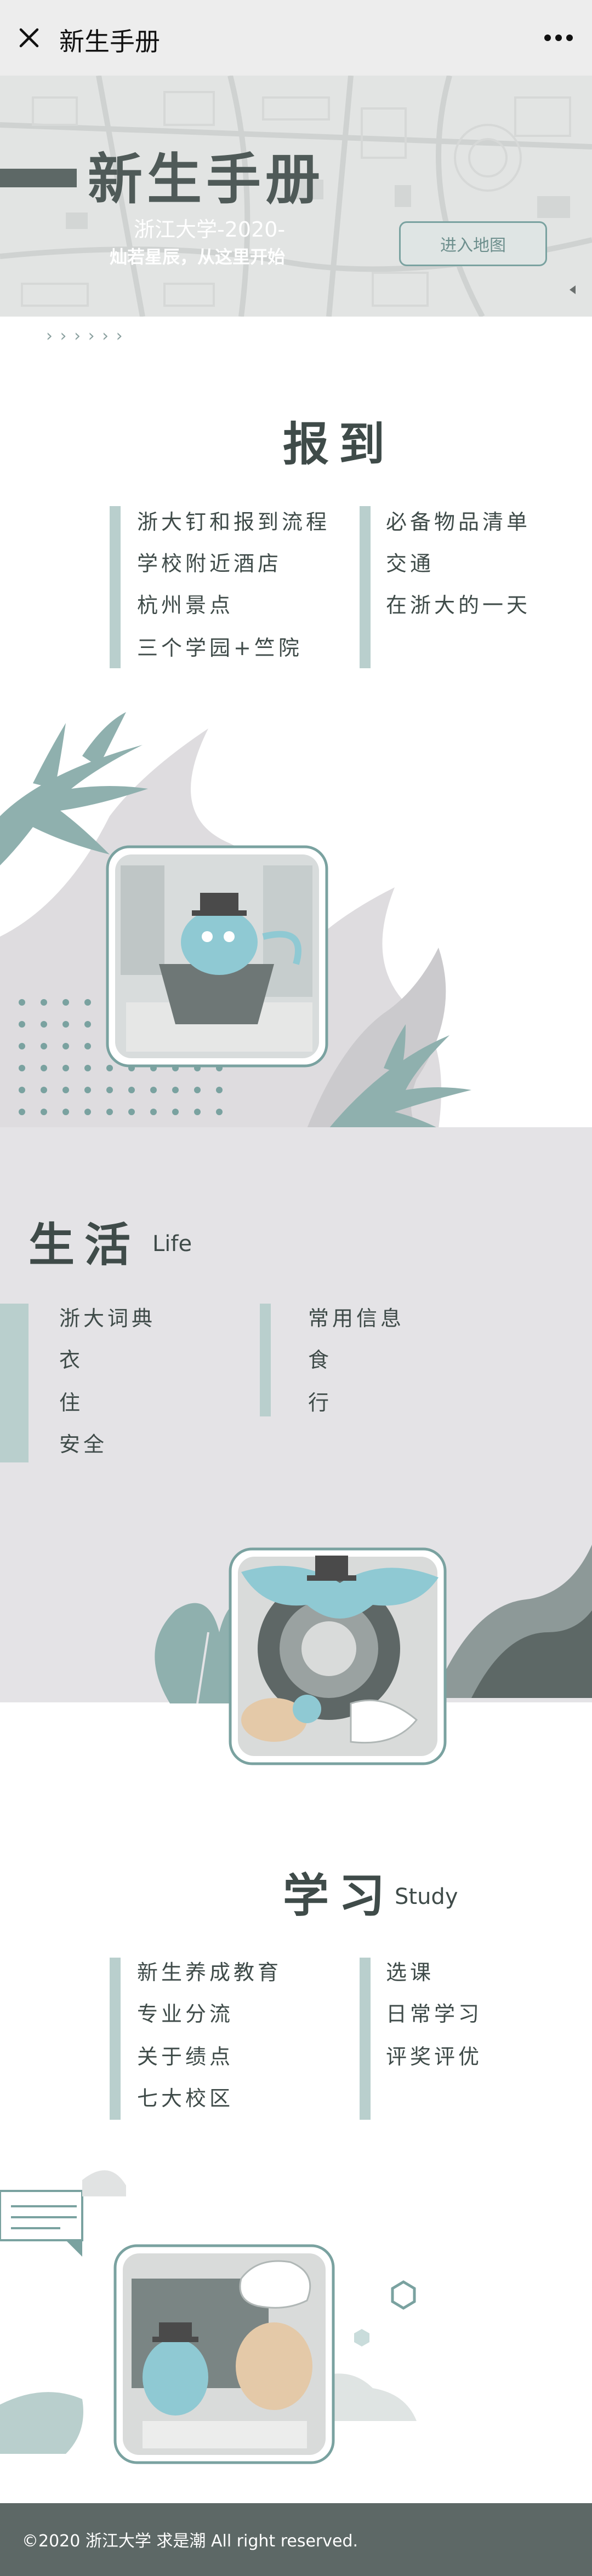 This screenshot has height=2576, width=592. I want to click on life-item-clothing: 衣, so click(71, 1360).